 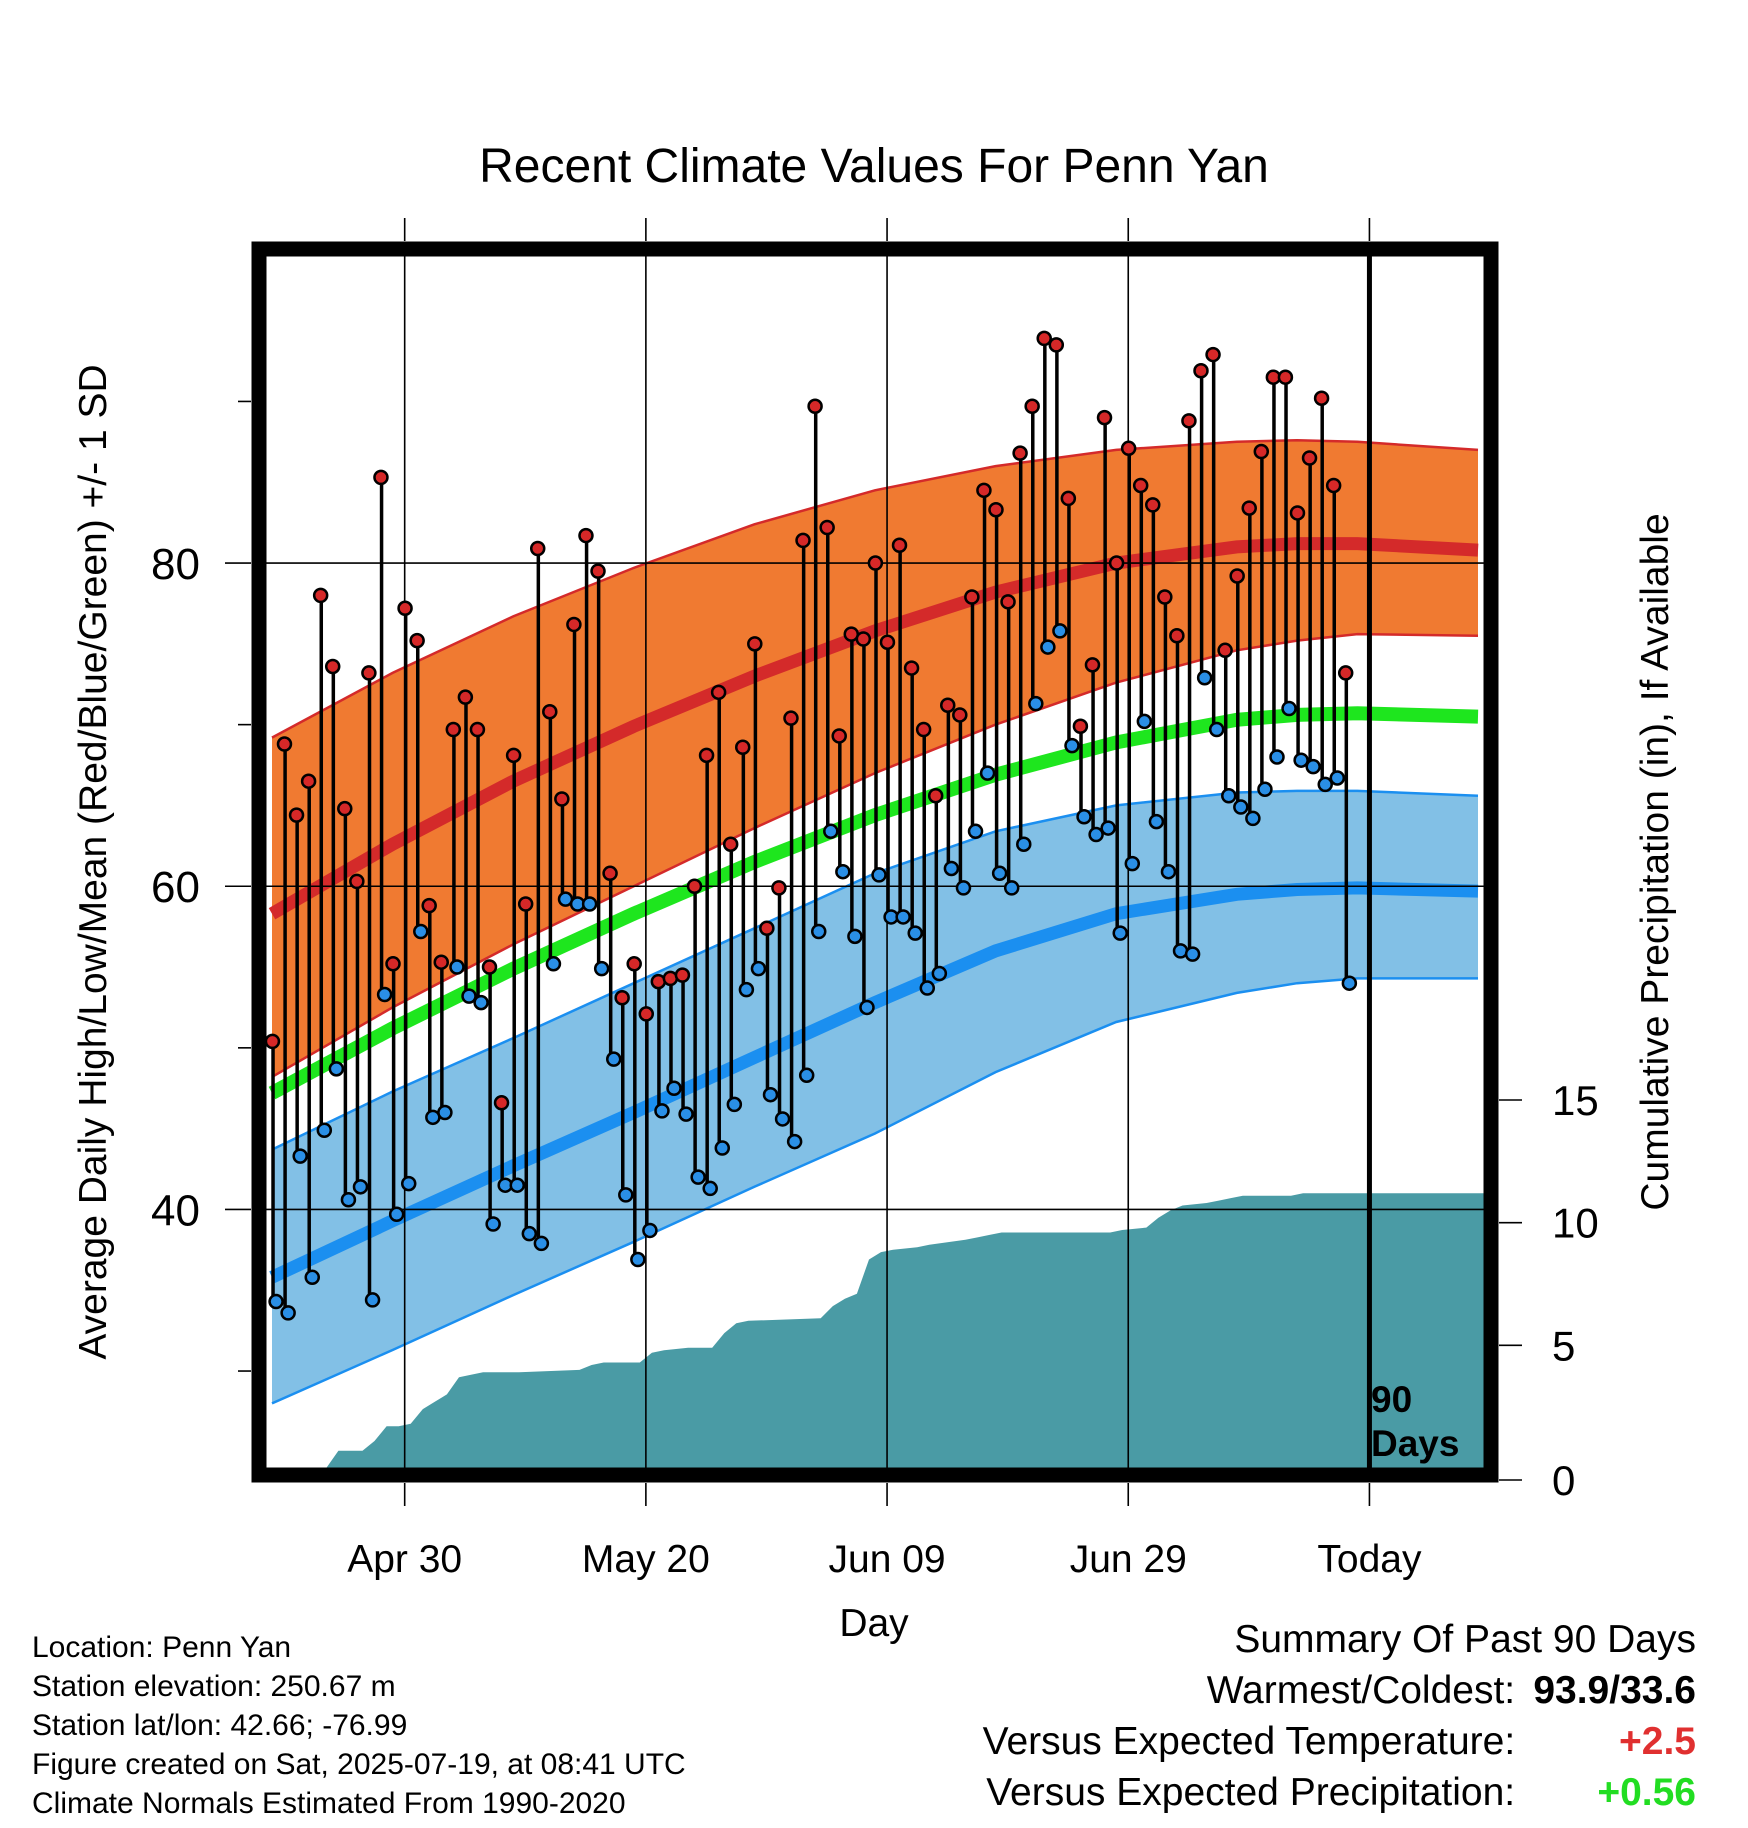 What do you see at coordinates (1575, 1223) in the screenshot?
I see `y-tick-label-right: 10` at bounding box center [1575, 1223].